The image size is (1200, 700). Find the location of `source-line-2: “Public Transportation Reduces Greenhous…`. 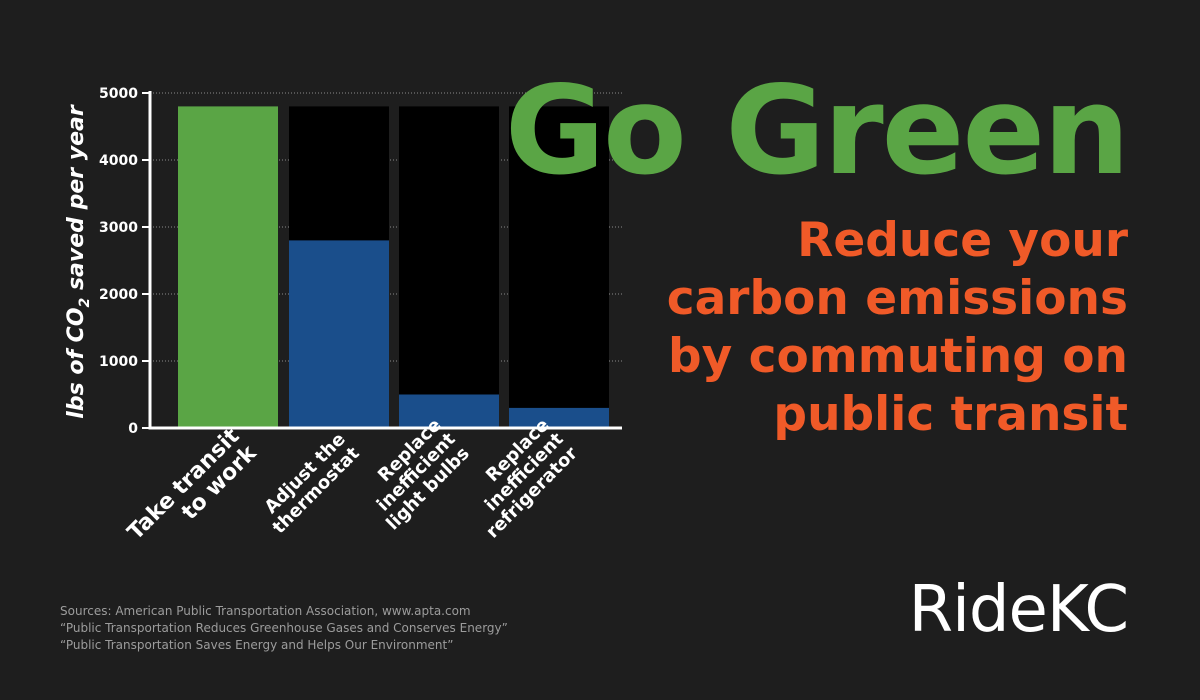

source-line-2: “Public Transportation Reduces Greenhous… is located at coordinates (284, 628).